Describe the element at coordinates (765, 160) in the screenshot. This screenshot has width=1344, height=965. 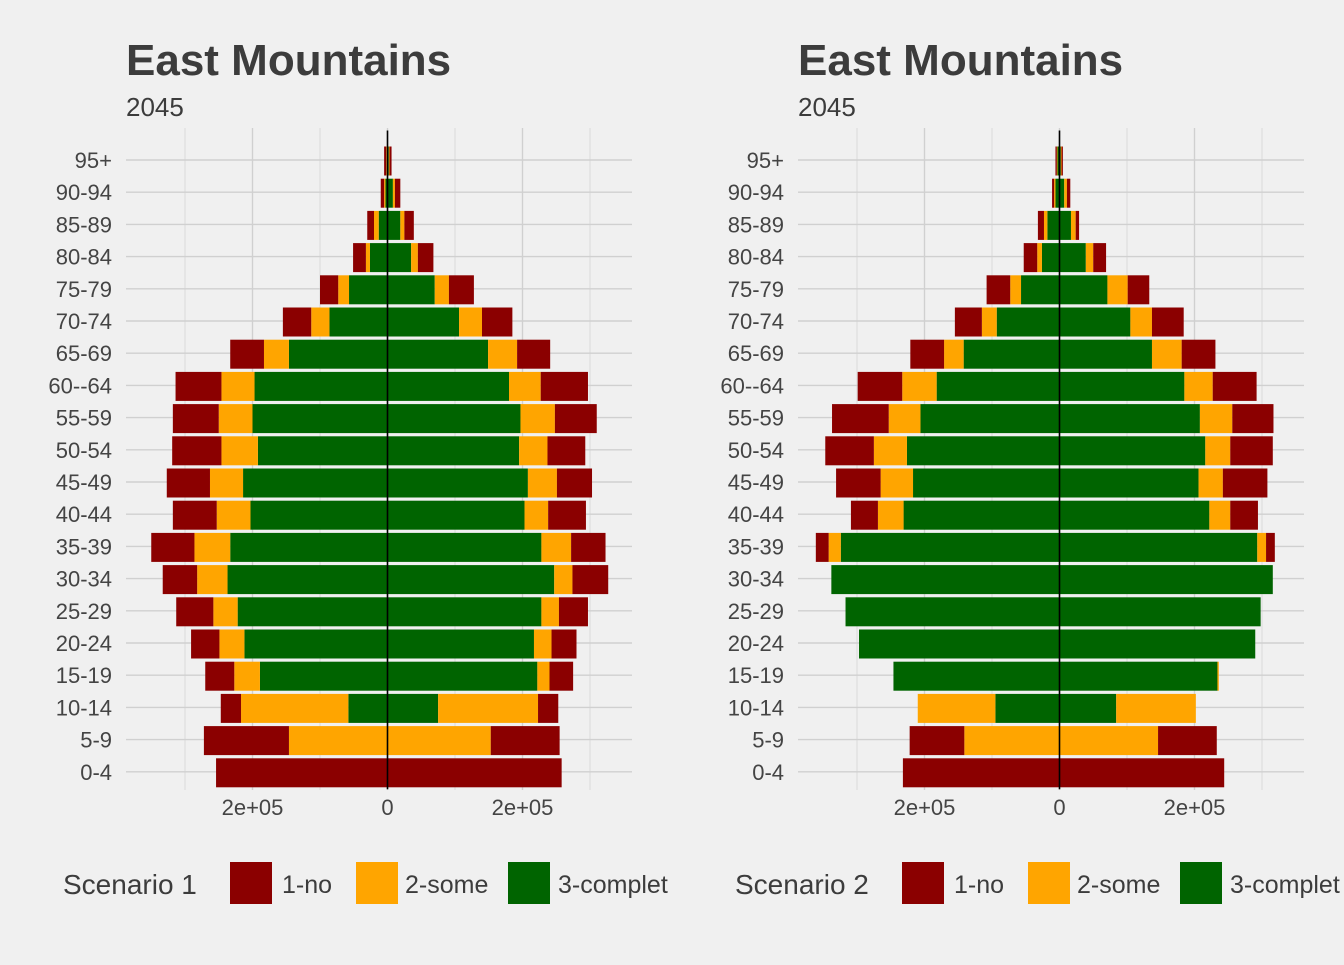
I see `y-tick-label: 95+` at that location.